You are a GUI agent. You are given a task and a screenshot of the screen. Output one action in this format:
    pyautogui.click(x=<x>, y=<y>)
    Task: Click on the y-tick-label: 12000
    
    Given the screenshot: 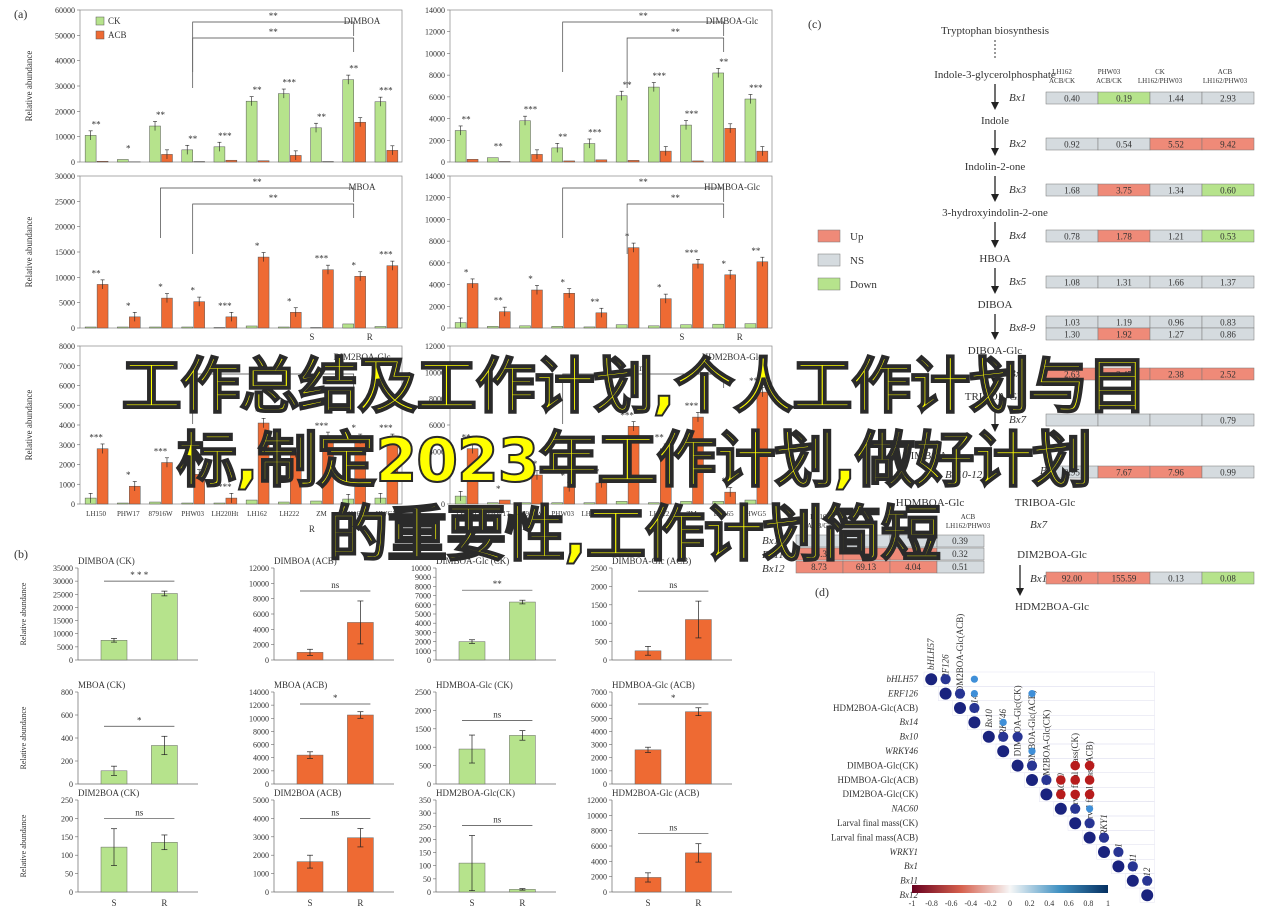 What is the action you would take?
    pyautogui.click(x=435, y=346)
    